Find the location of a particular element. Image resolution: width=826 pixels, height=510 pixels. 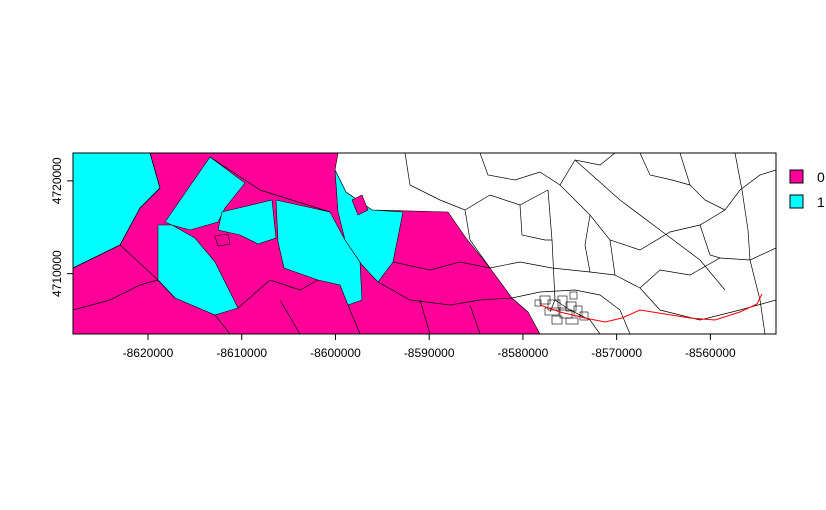

legend: 01 is located at coordinates (807, 189).